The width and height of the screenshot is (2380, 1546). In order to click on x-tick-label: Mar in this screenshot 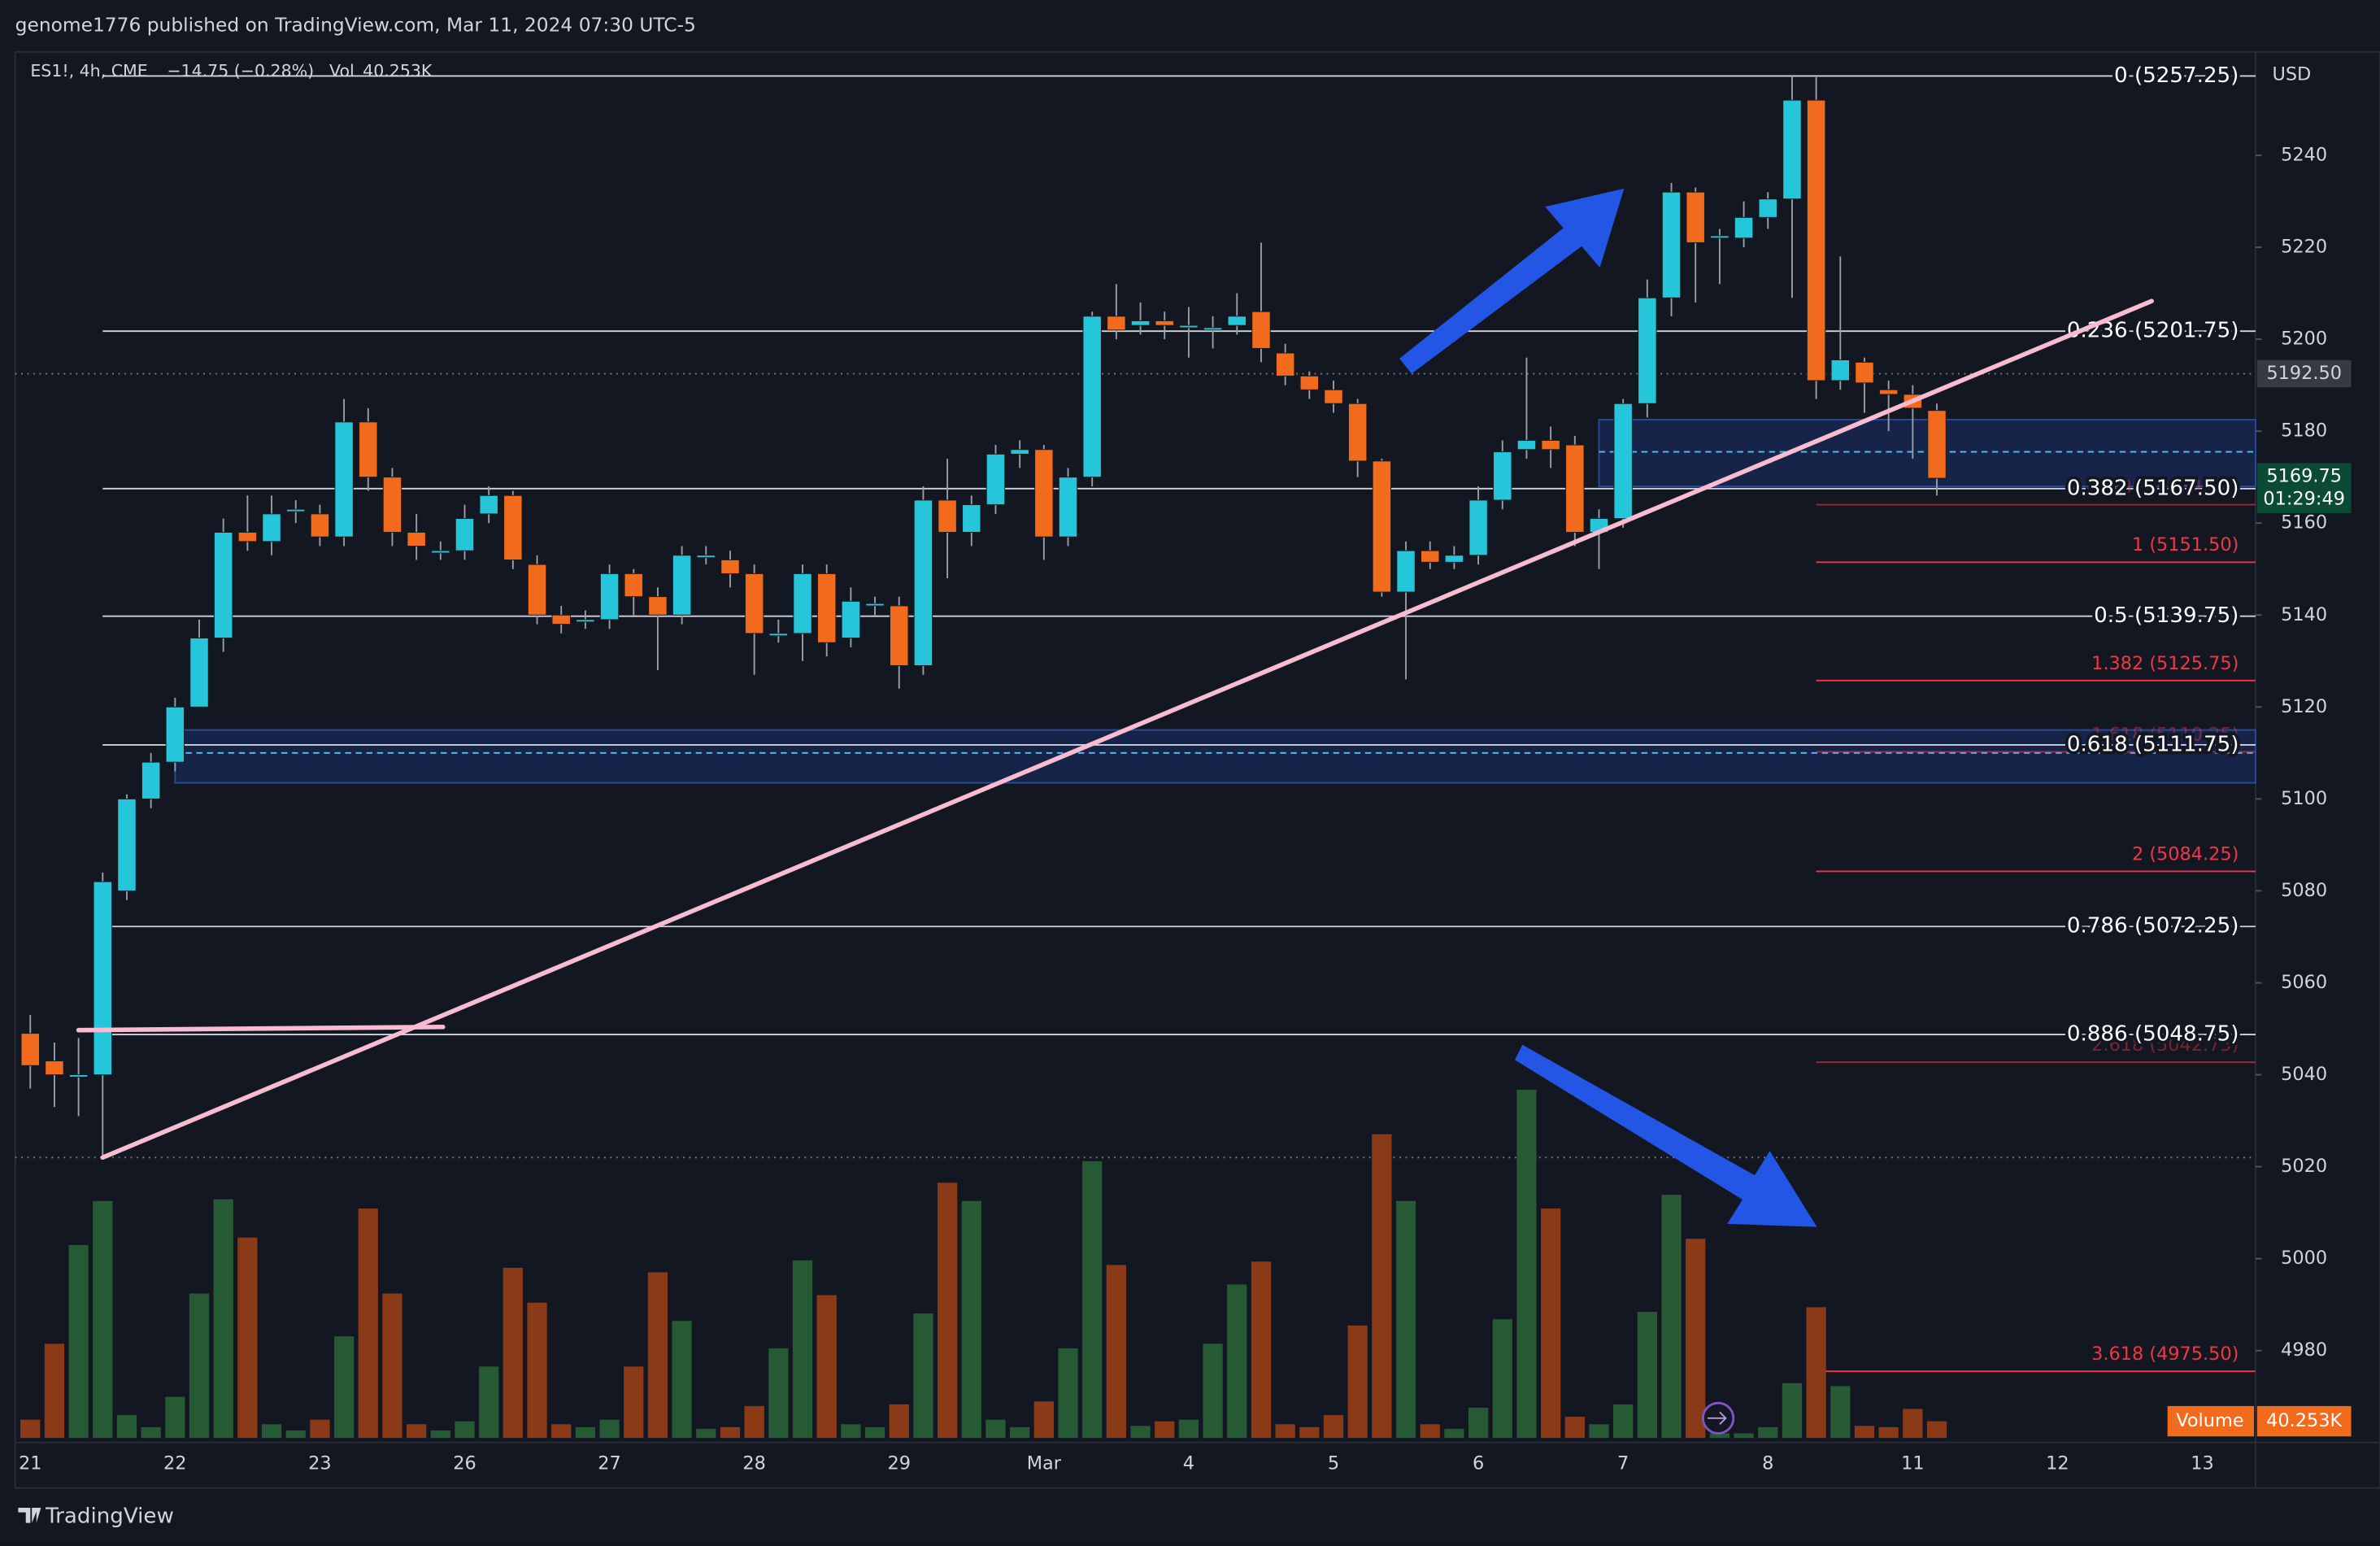, I will do `click(1045, 1463)`.